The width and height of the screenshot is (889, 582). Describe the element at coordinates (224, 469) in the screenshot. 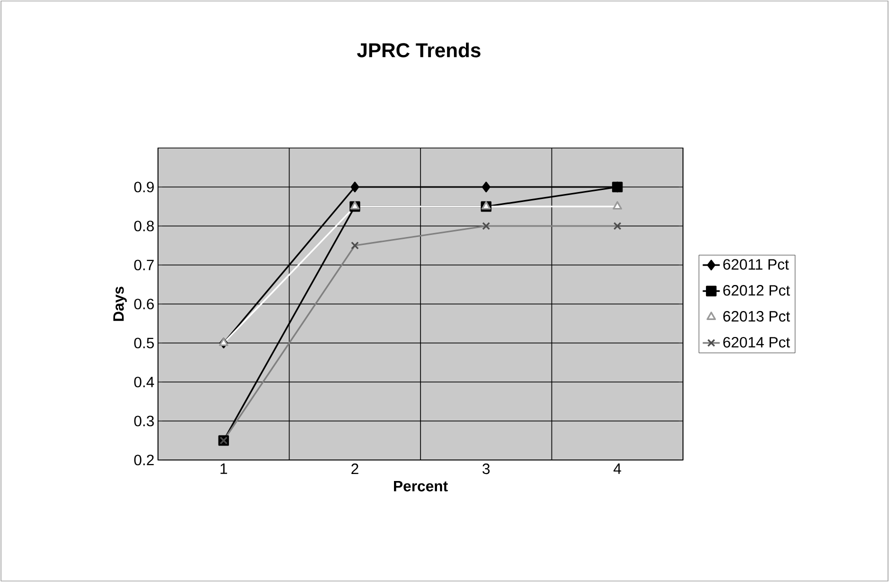

I see `x-tick-label: 1` at that location.